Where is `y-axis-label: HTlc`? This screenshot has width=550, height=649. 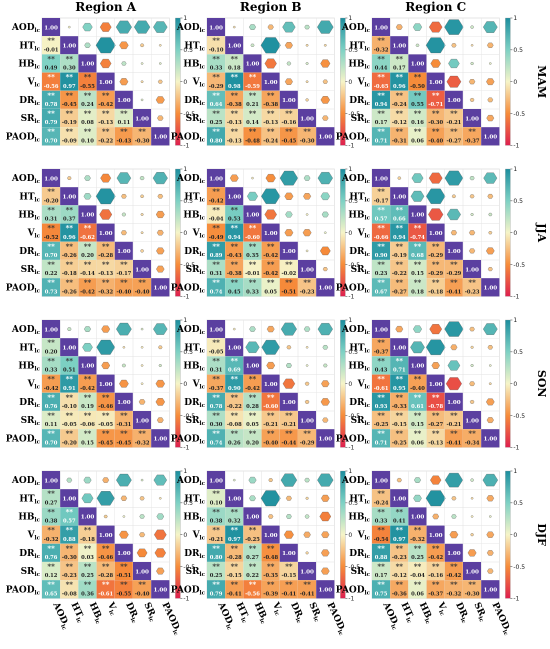 y-axis-label: HTlc is located at coordinates (29, 197).